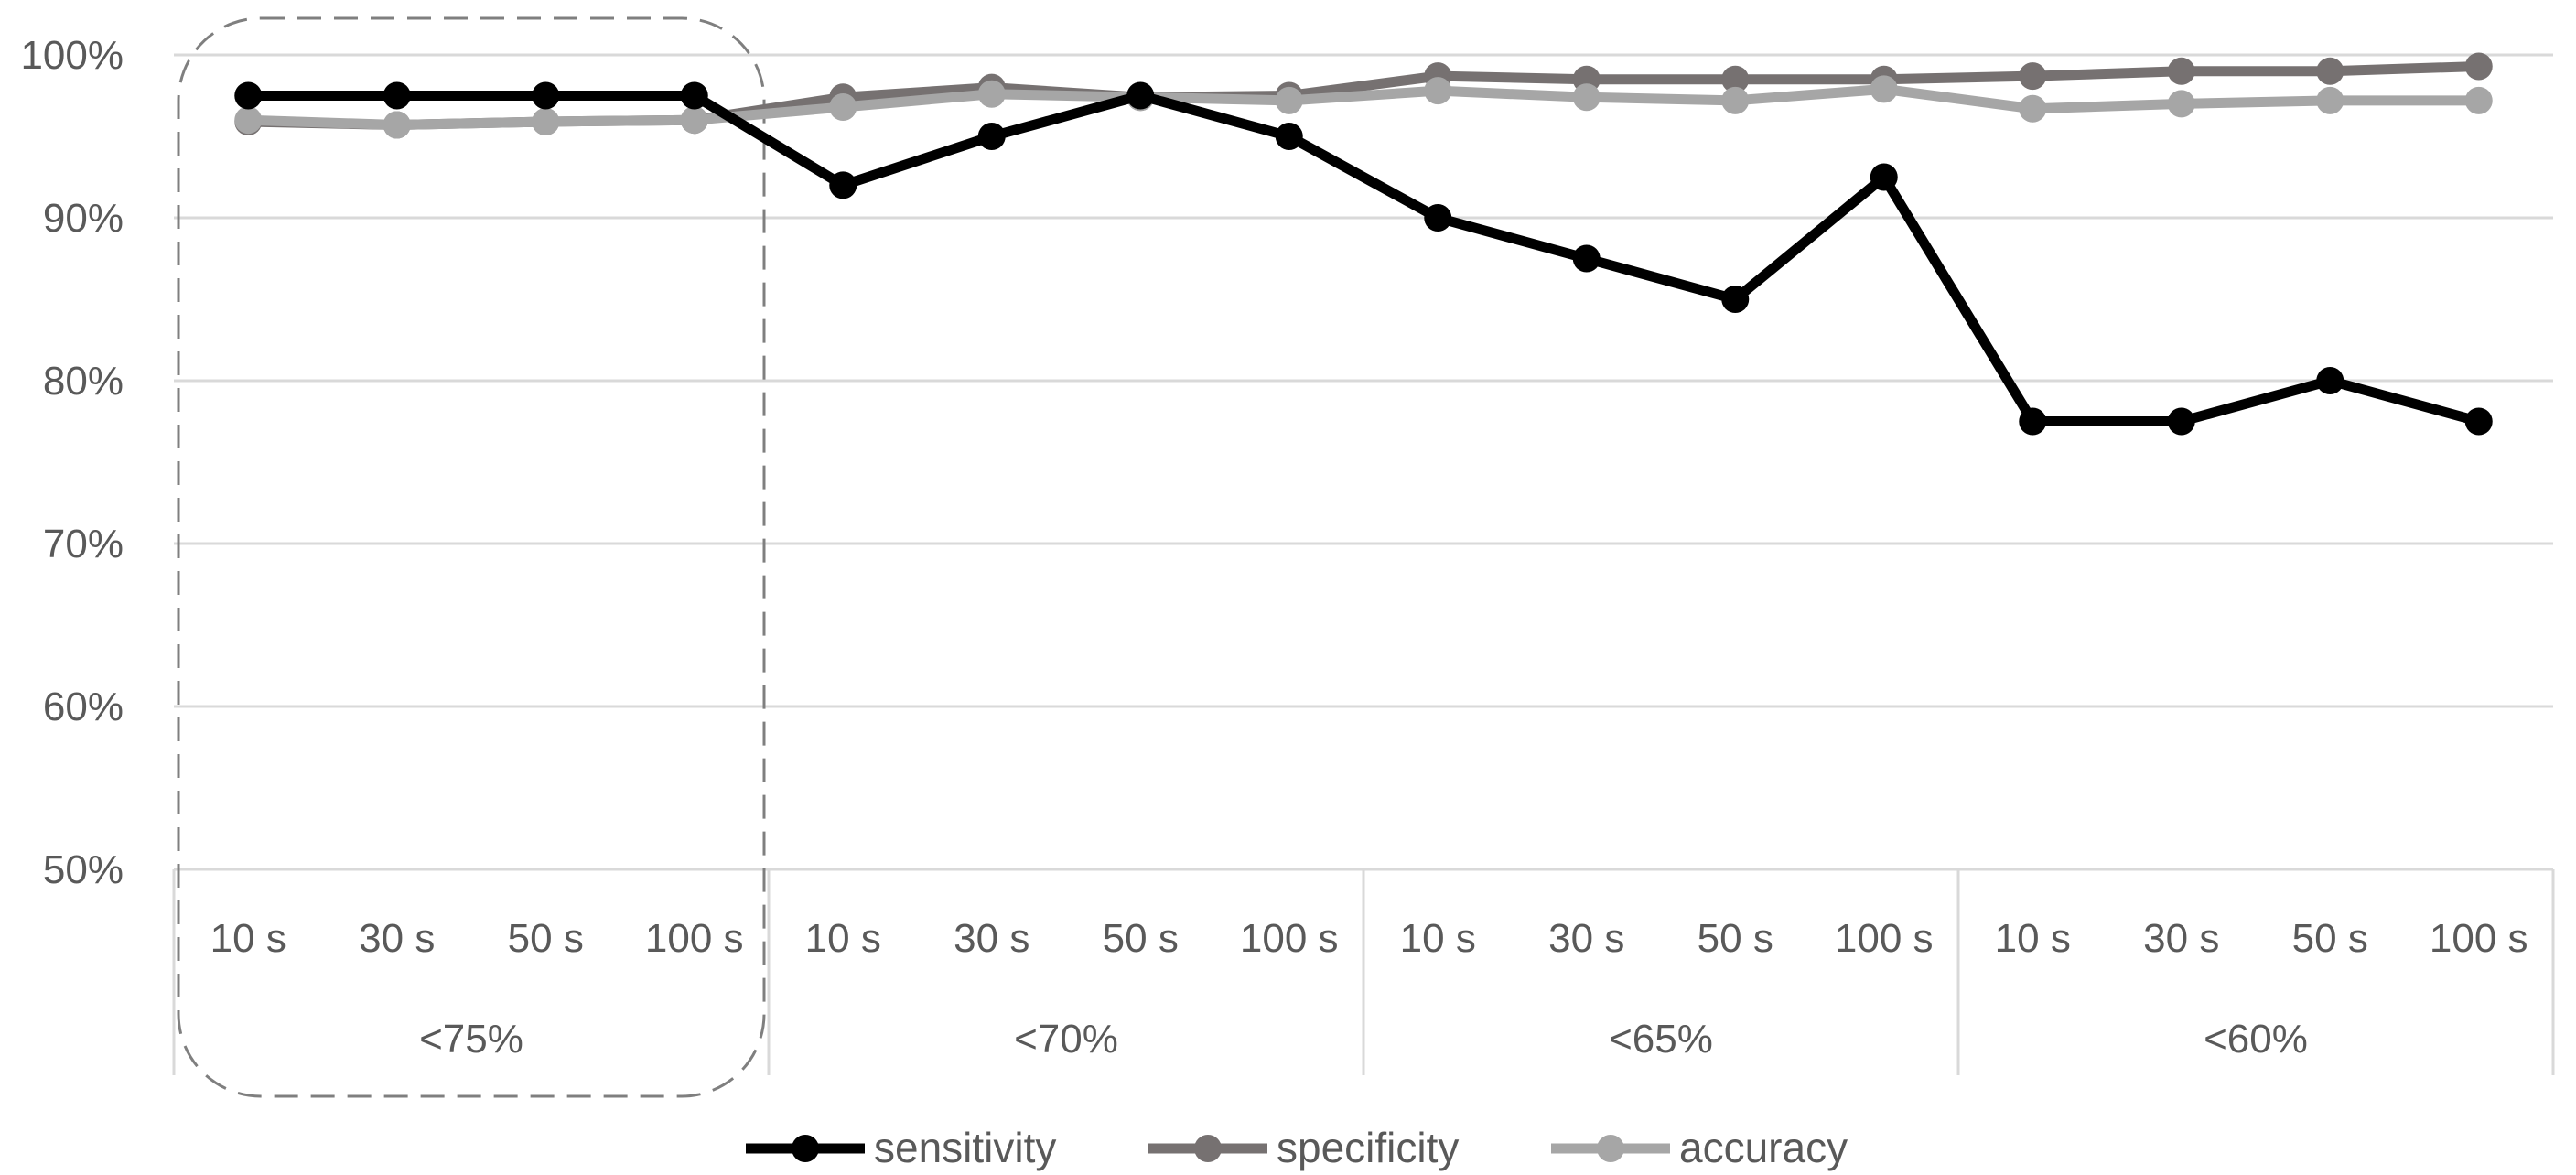 This screenshot has height=1175, width=2576. What do you see at coordinates (471, 1039) in the screenshot?
I see `group-label: <75%` at bounding box center [471, 1039].